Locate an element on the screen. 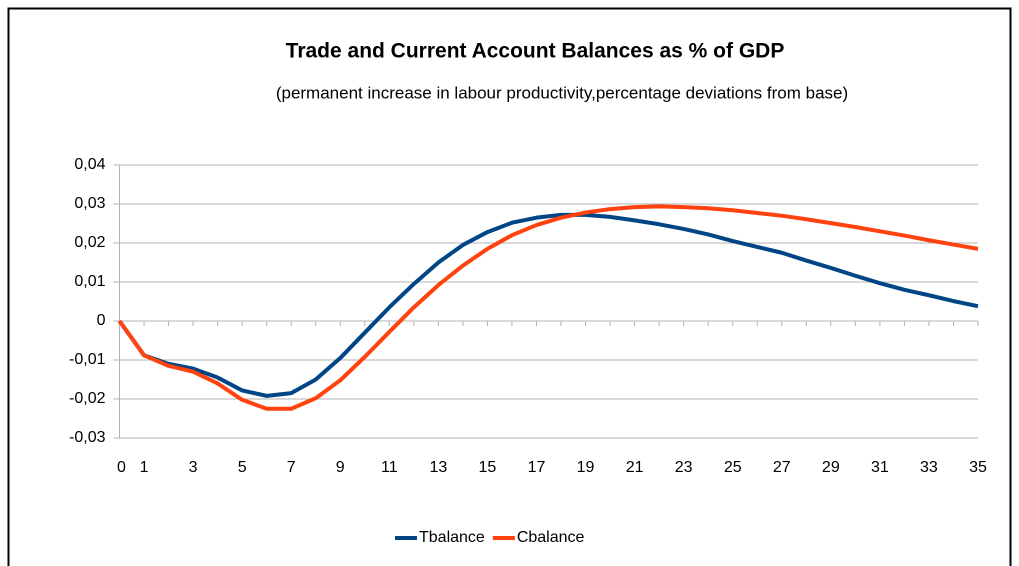 The image size is (1019, 566). x-tick-label: 9 is located at coordinates (340, 467).